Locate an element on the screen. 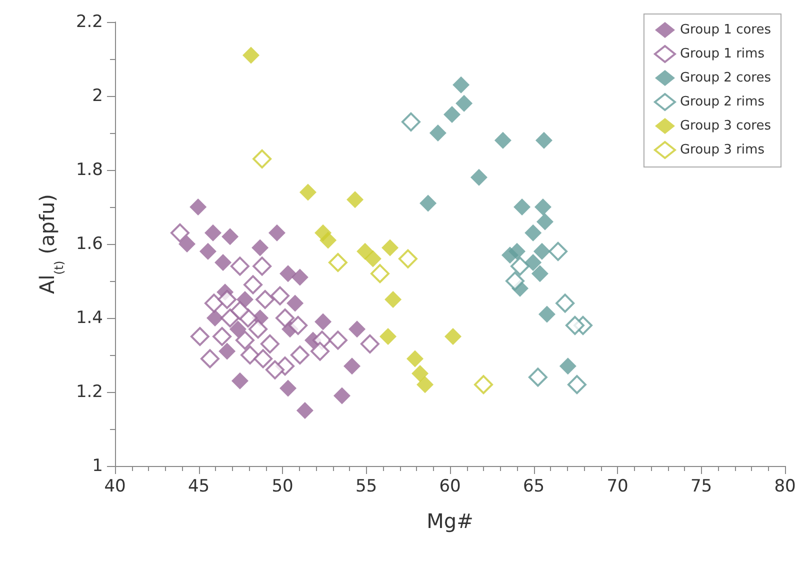 The width and height of the screenshot is (805, 570). x-tick-label: 75 is located at coordinates (701, 486).